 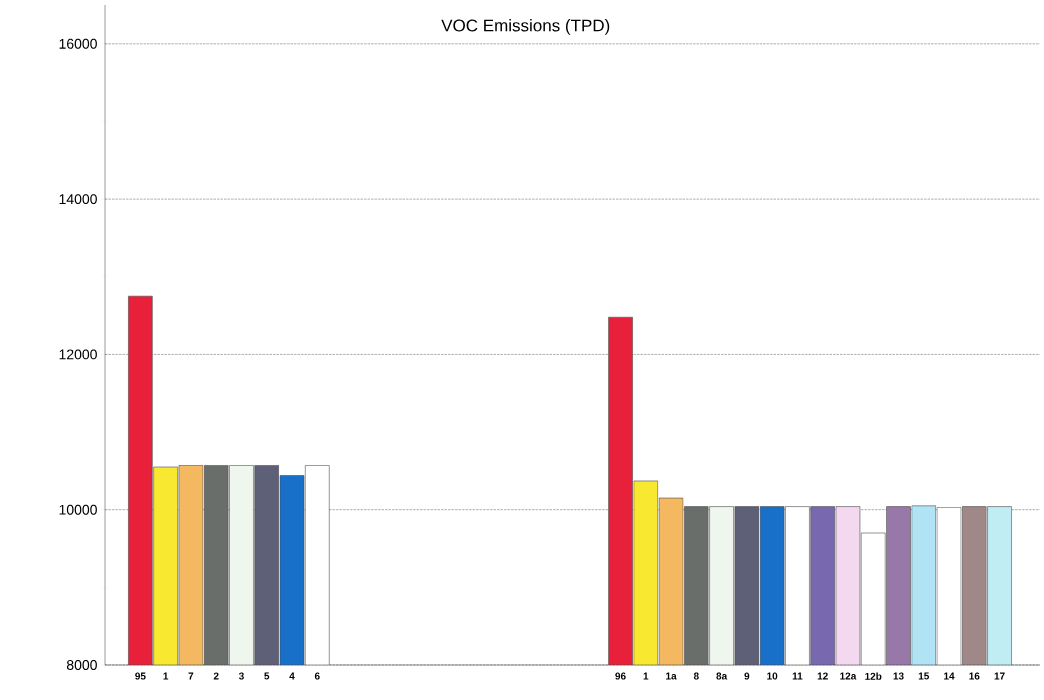 I want to click on x-tick-label: 7, so click(x=191, y=676).